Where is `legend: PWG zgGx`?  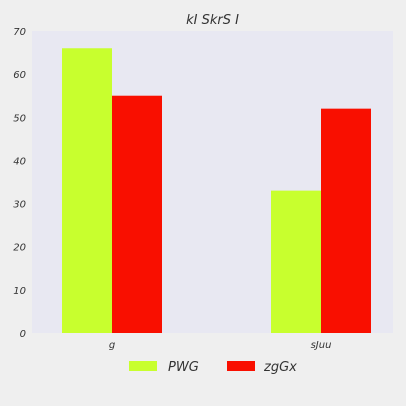 legend: PWG zgGx is located at coordinates (213, 367).